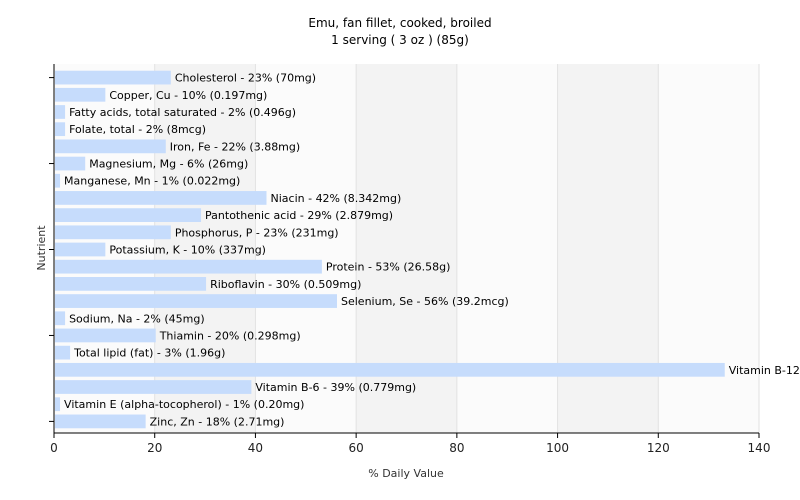  I want to click on bar-label: Pantothenic acid - 29% (2.879mg), so click(299, 215).